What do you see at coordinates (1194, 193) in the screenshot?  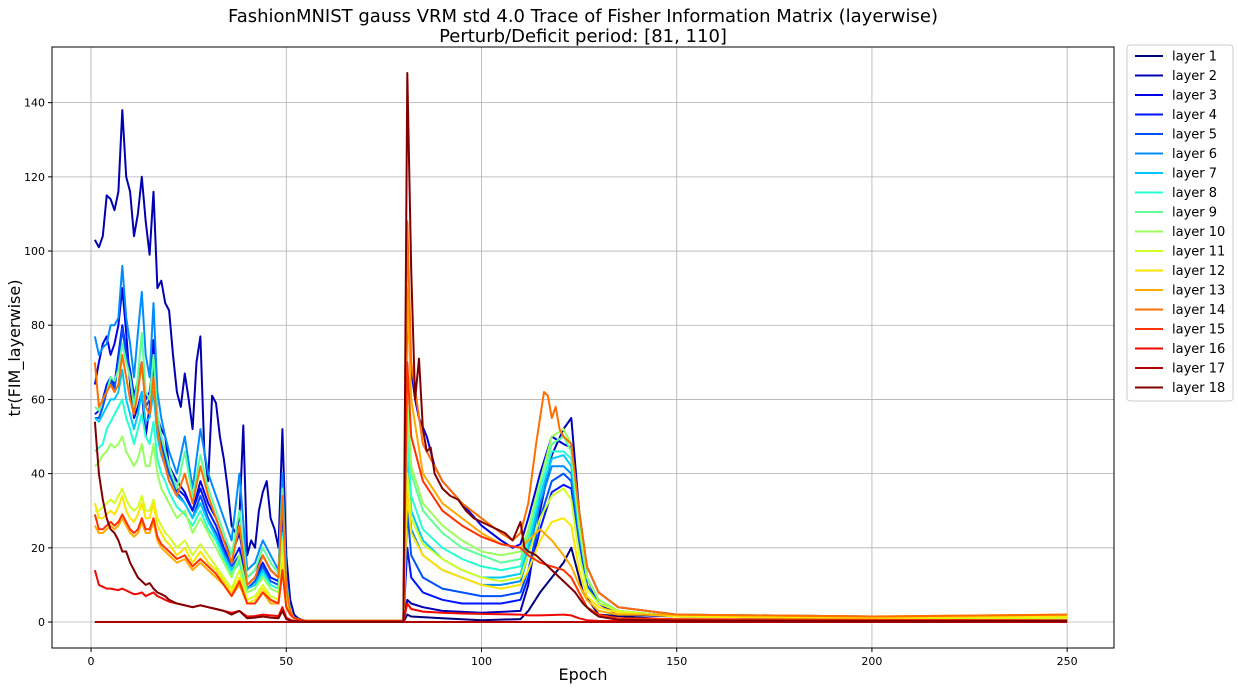 I see `legend-label-layer-8: layer 8` at bounding box center [1194, 193].